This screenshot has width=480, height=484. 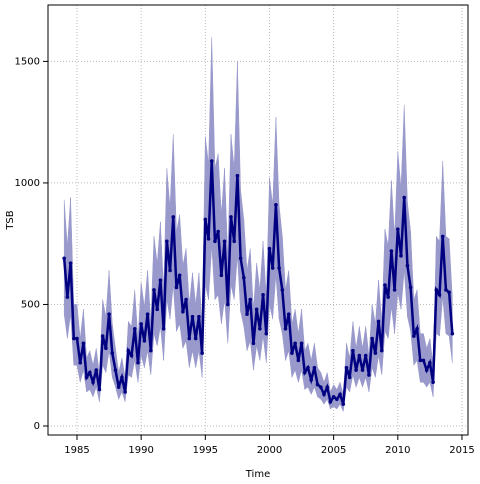 What do you see at coordinates (76, 450) in the screenshot?
I see `x-tick-label: 1985` at bounding box center [76, 450].